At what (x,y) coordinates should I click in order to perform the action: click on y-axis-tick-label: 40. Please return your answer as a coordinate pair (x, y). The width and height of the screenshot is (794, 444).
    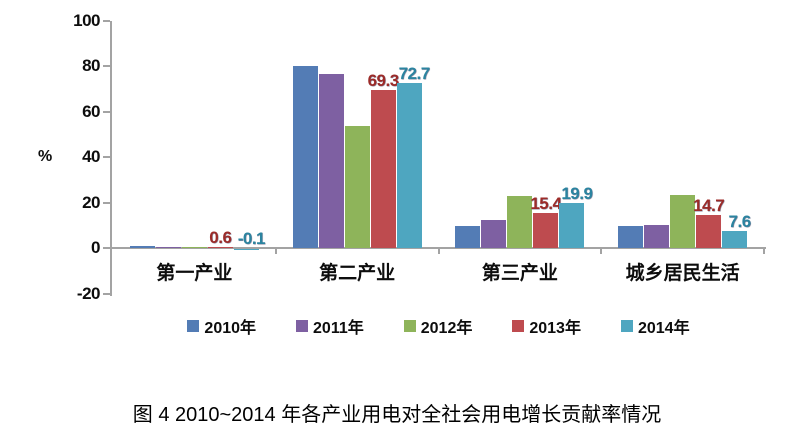
    Looking at the image, I should click on (91, 156).